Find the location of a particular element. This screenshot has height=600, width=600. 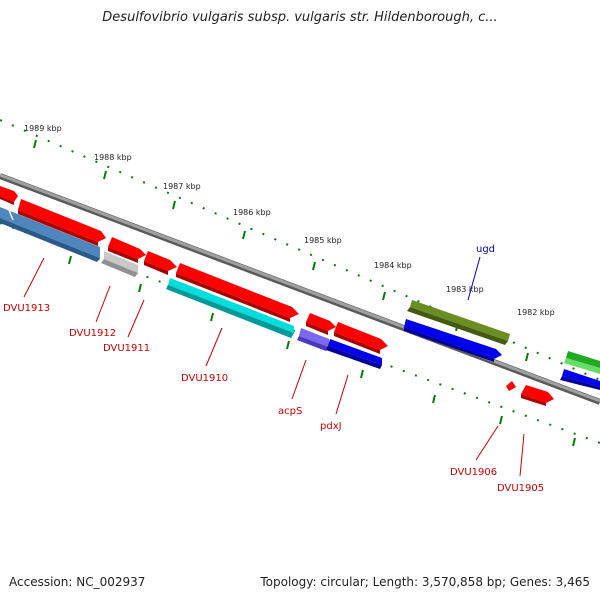

gene-label-dvu1906: DVU1906 is located at coordinates (473, 472).